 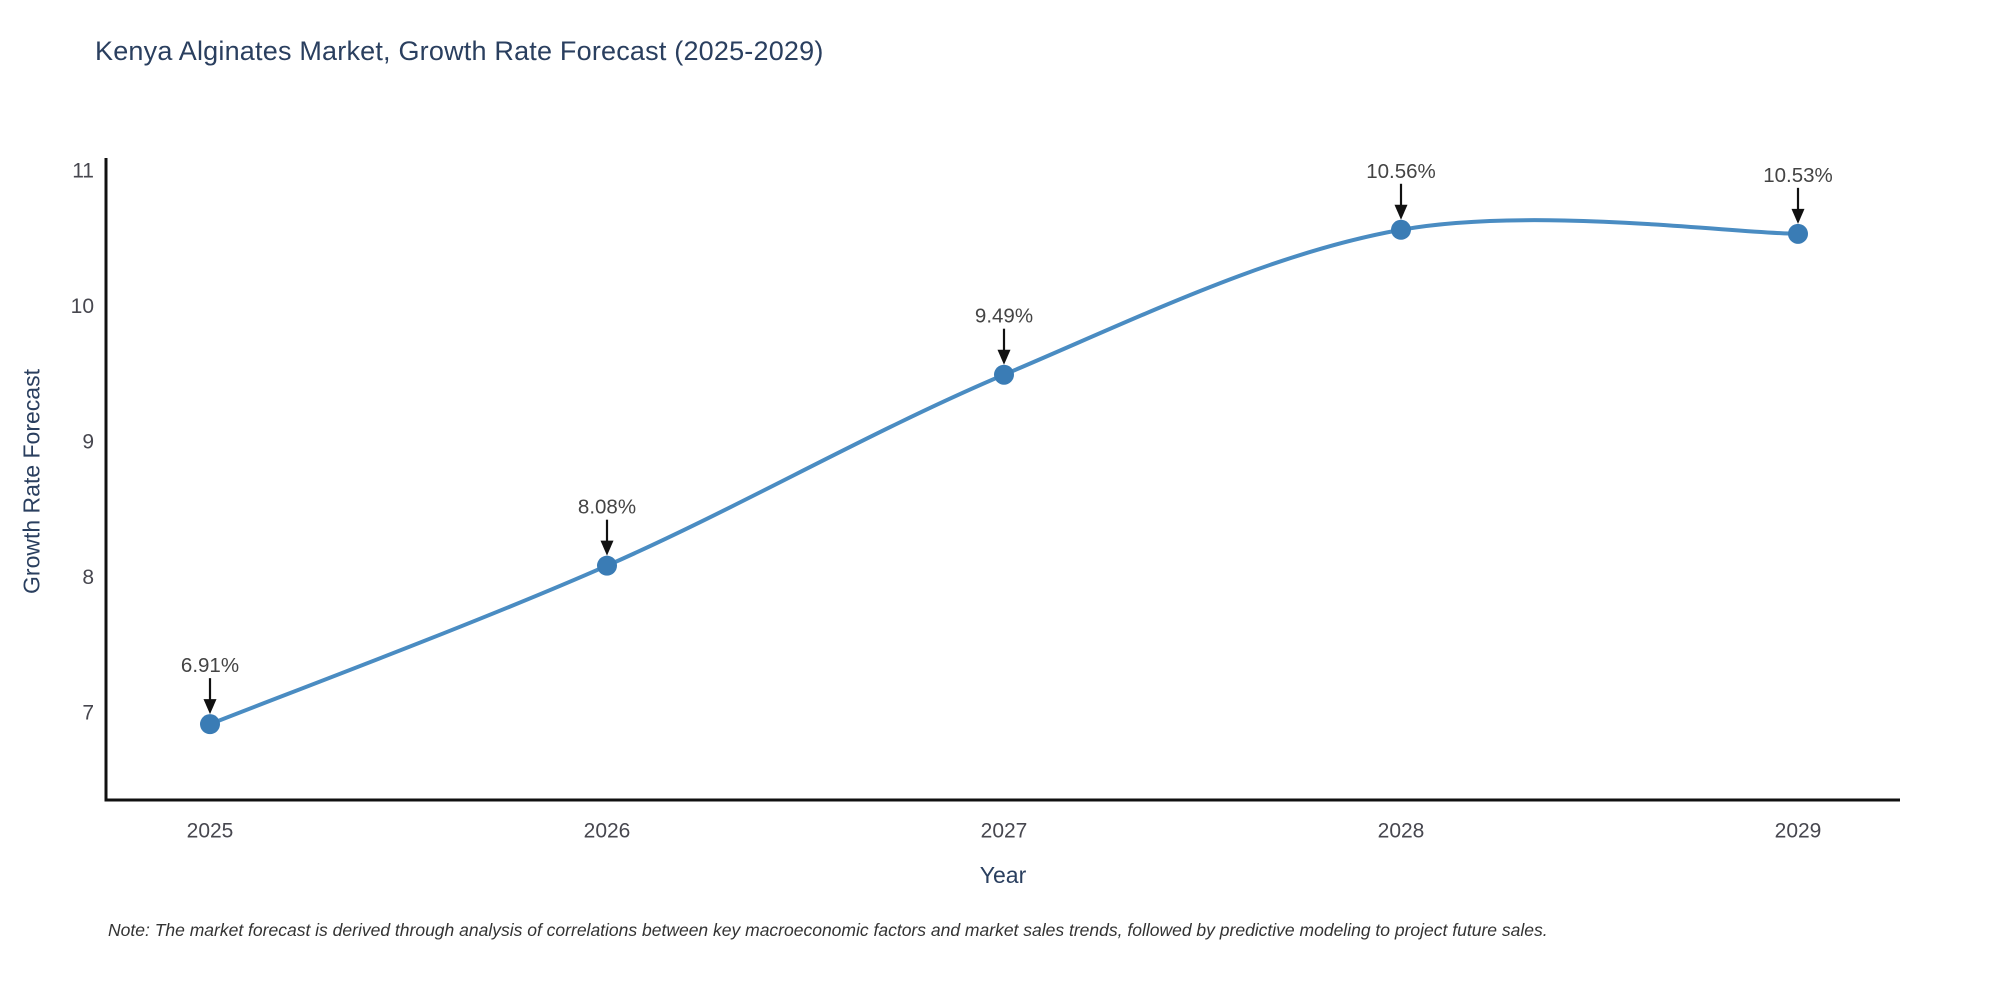 What do you see at coordinates (82, 306) in the screenshot?
I see `y-tick-label: 10` at bounding box center [82, 306].